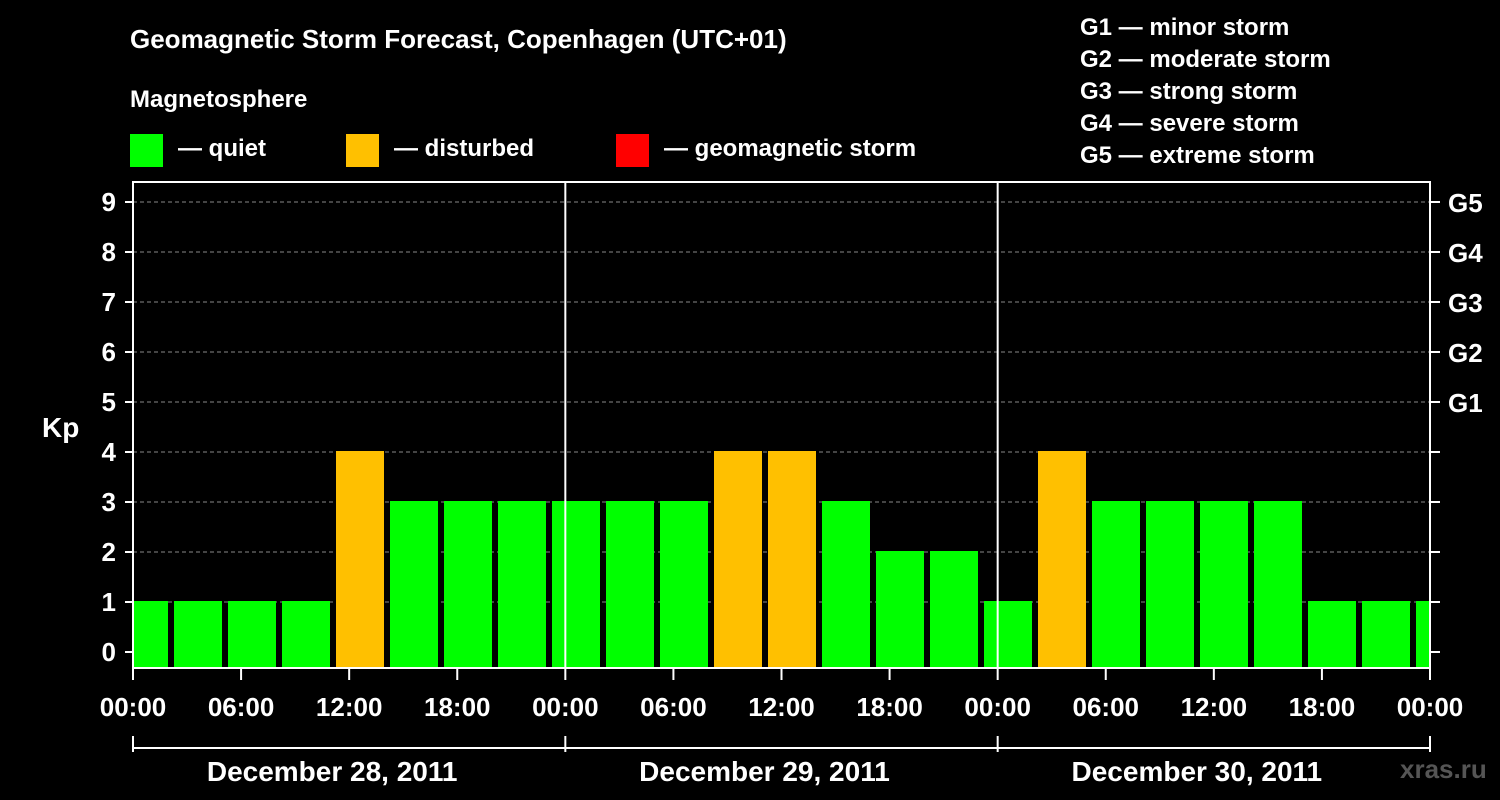  Describe the element at coordinates (109, 302) in the screenshot. I see `y-tick-label: 7` at that location.